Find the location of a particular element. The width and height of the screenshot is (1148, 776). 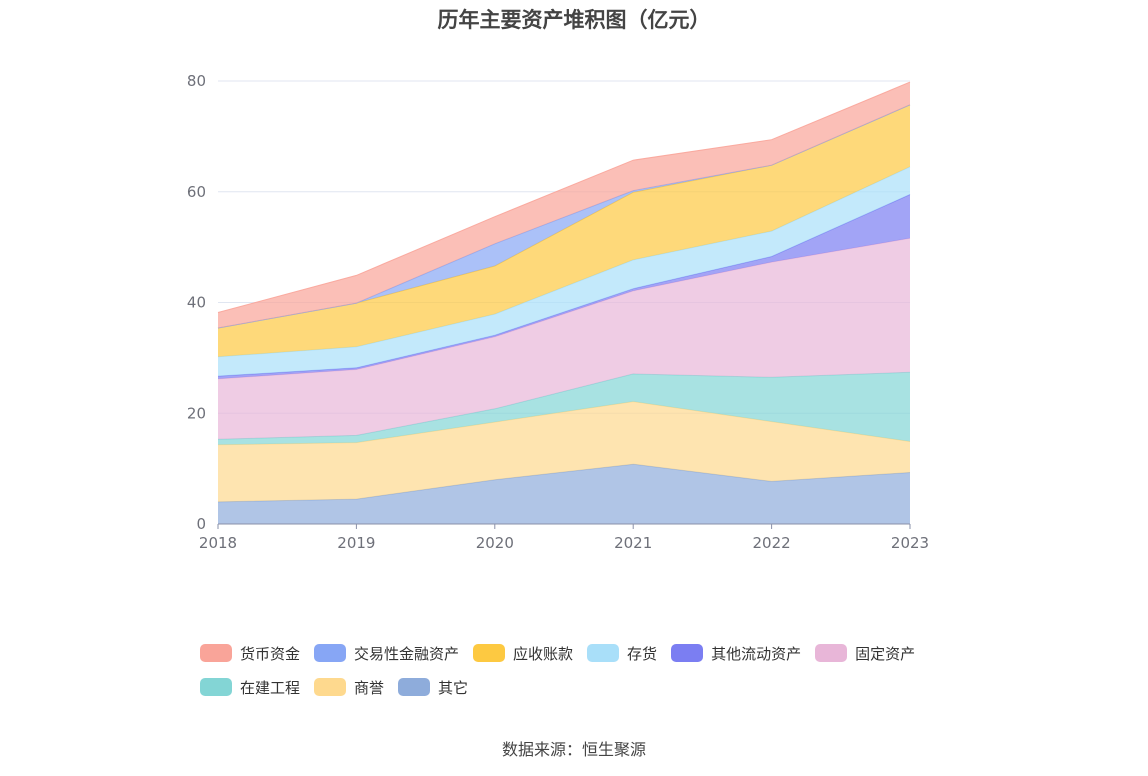

legend-item: 应收账款 is located at coordinates (523, 653).